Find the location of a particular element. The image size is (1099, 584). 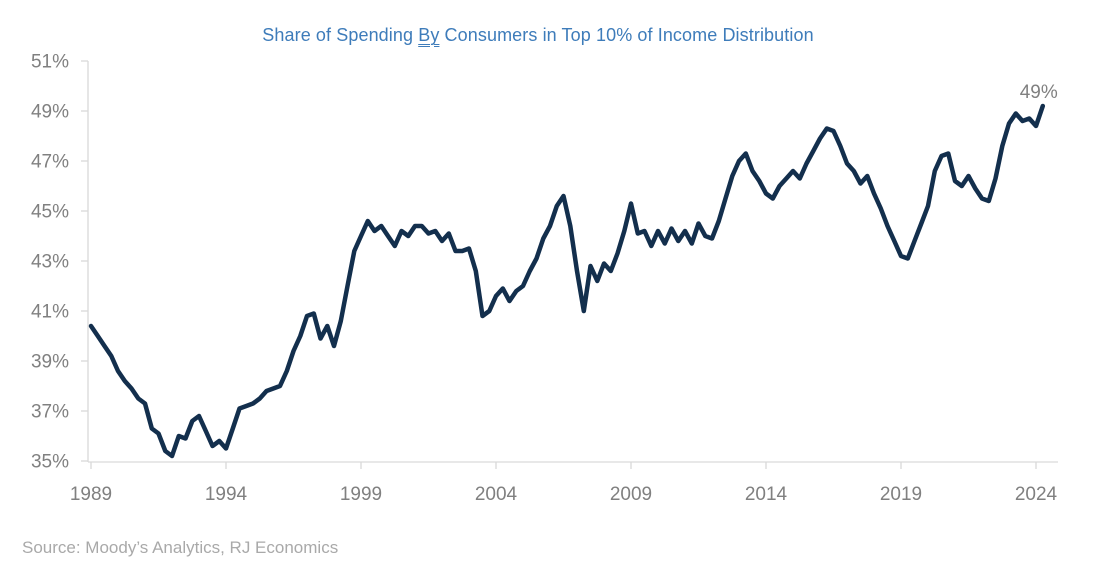

y-axis-label: 37% is located at coordinates (50, 412).